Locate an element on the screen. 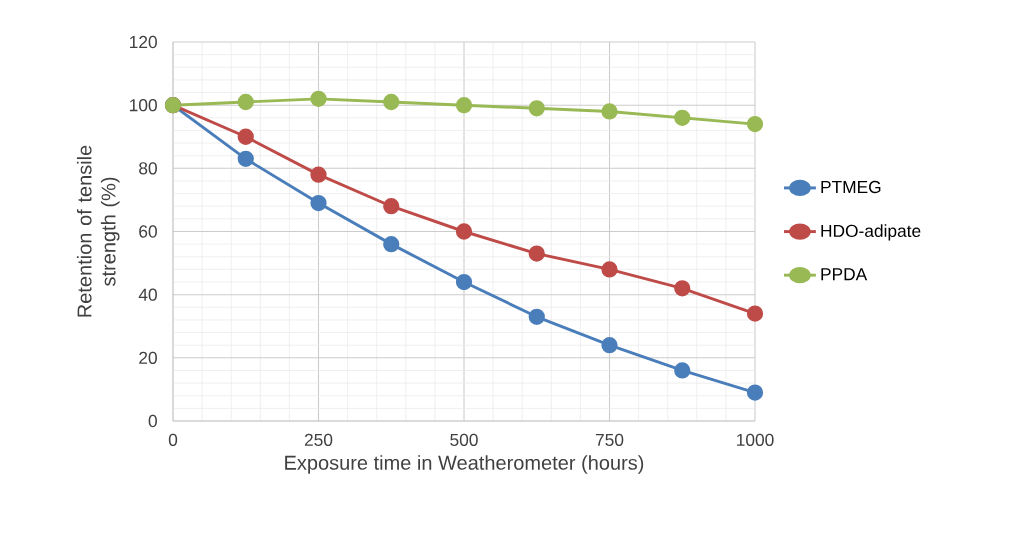 The width and height of the screenshot is (1018, 533). x-tick-label: 0 is located at coordinates (173, 439).